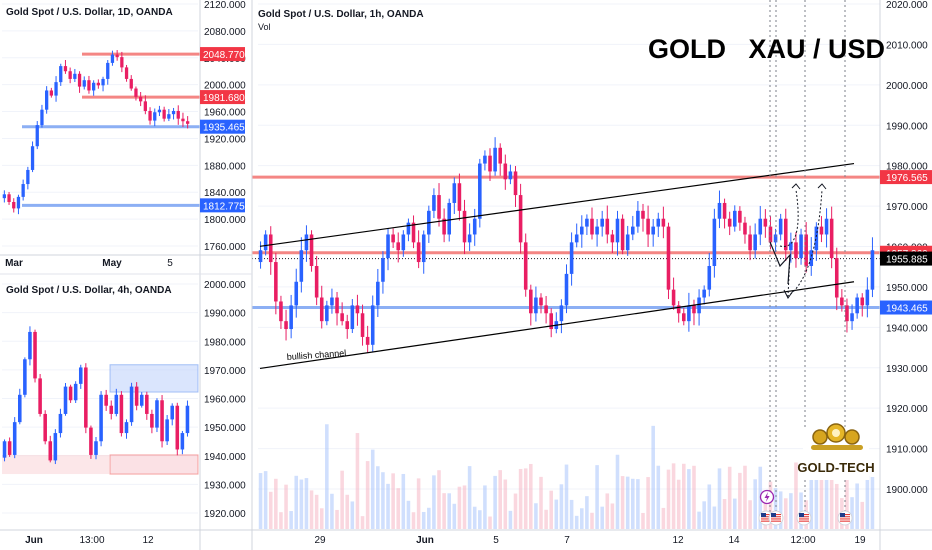 This screenshot has width=932, height=550. I want to click on price-path, so click(780, 263).